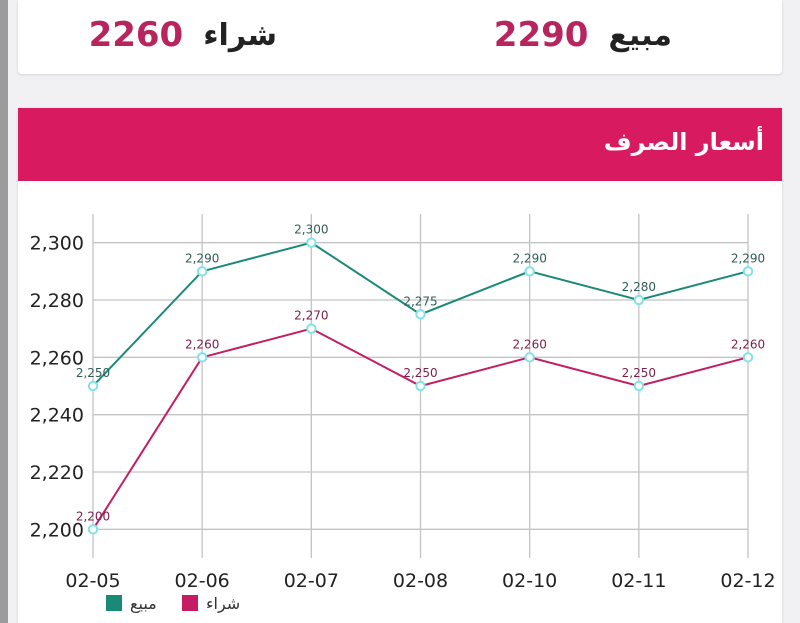  What do you see at coordinates (311, 316) in the screenshot?
I see `buy-data-label: 2,270` at bounding box center [311, 316].